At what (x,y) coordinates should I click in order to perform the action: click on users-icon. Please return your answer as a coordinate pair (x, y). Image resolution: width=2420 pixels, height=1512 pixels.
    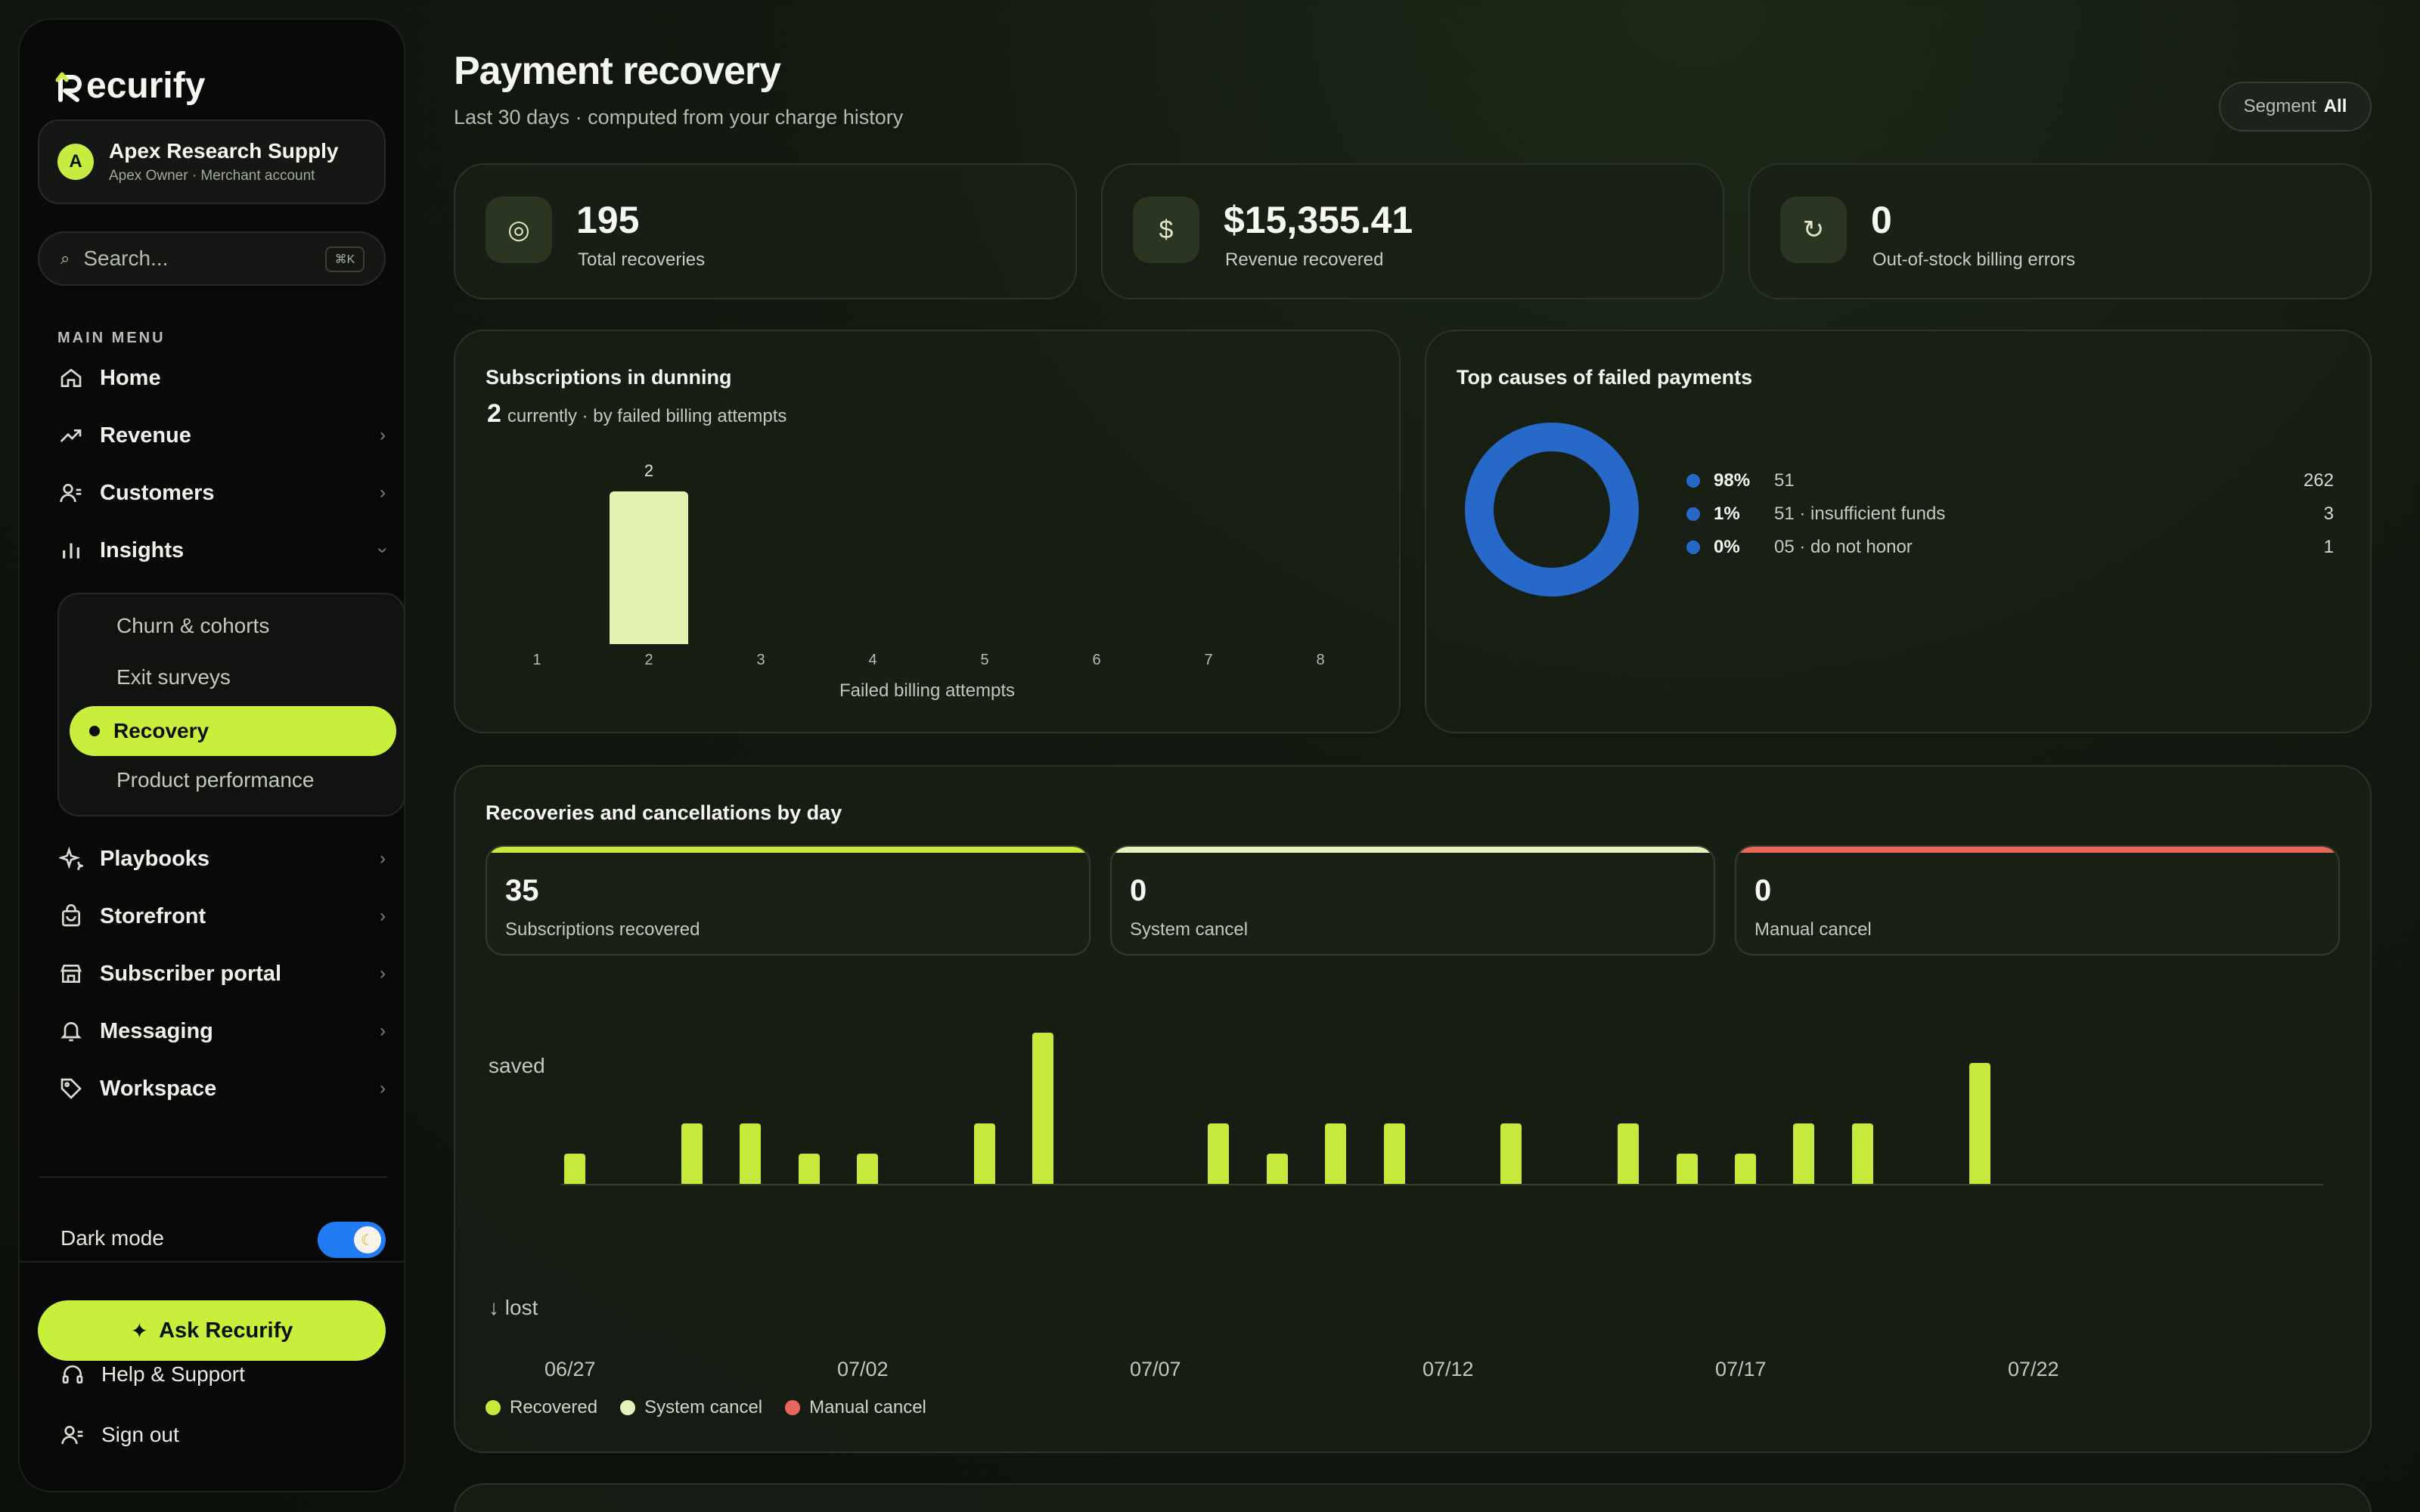
    Looking at the image, I should click on (71, 493).